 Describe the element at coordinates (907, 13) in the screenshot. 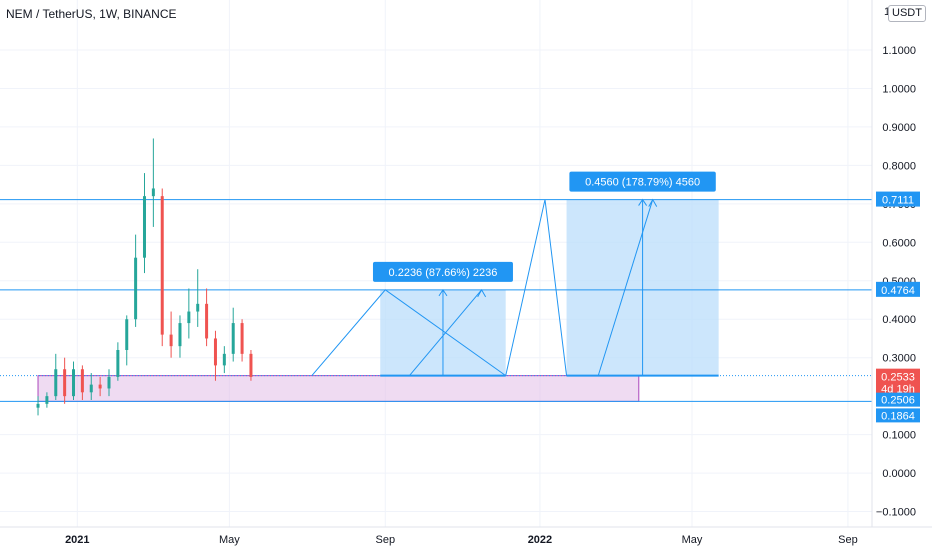

I see `currency-selector: USDT` at that location.